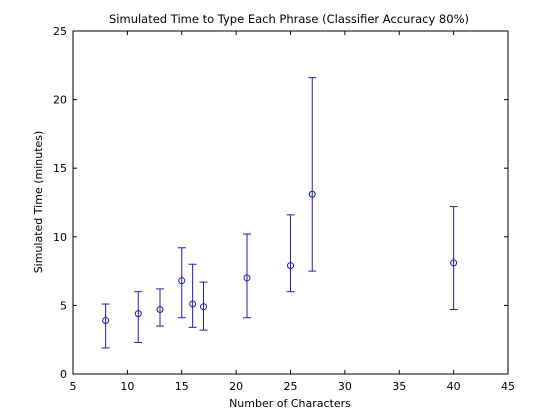  What do you see at coordinates (182, 386) in the screenshot?
I see `x-tick-label: 15` at bounding box center [182, 386].